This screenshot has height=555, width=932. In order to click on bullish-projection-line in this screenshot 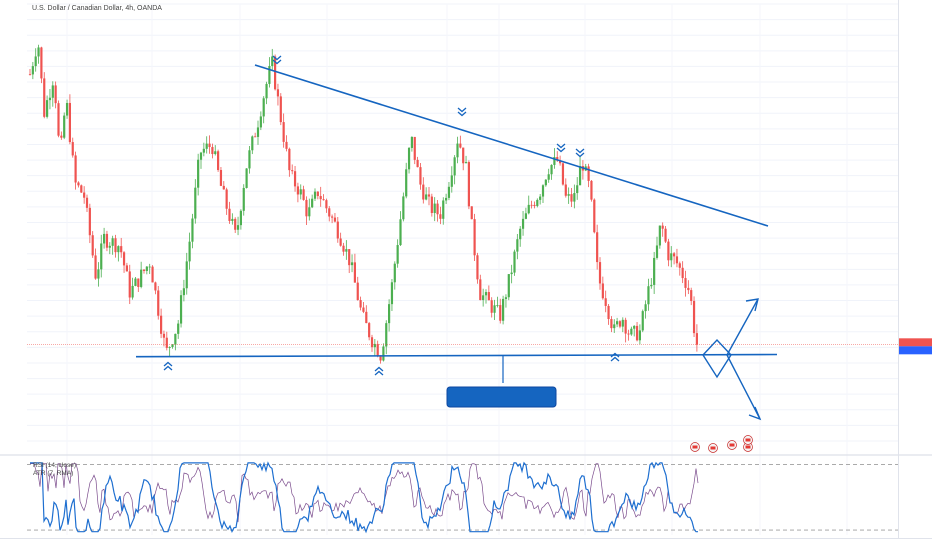, I will do `click(742, 327)`.